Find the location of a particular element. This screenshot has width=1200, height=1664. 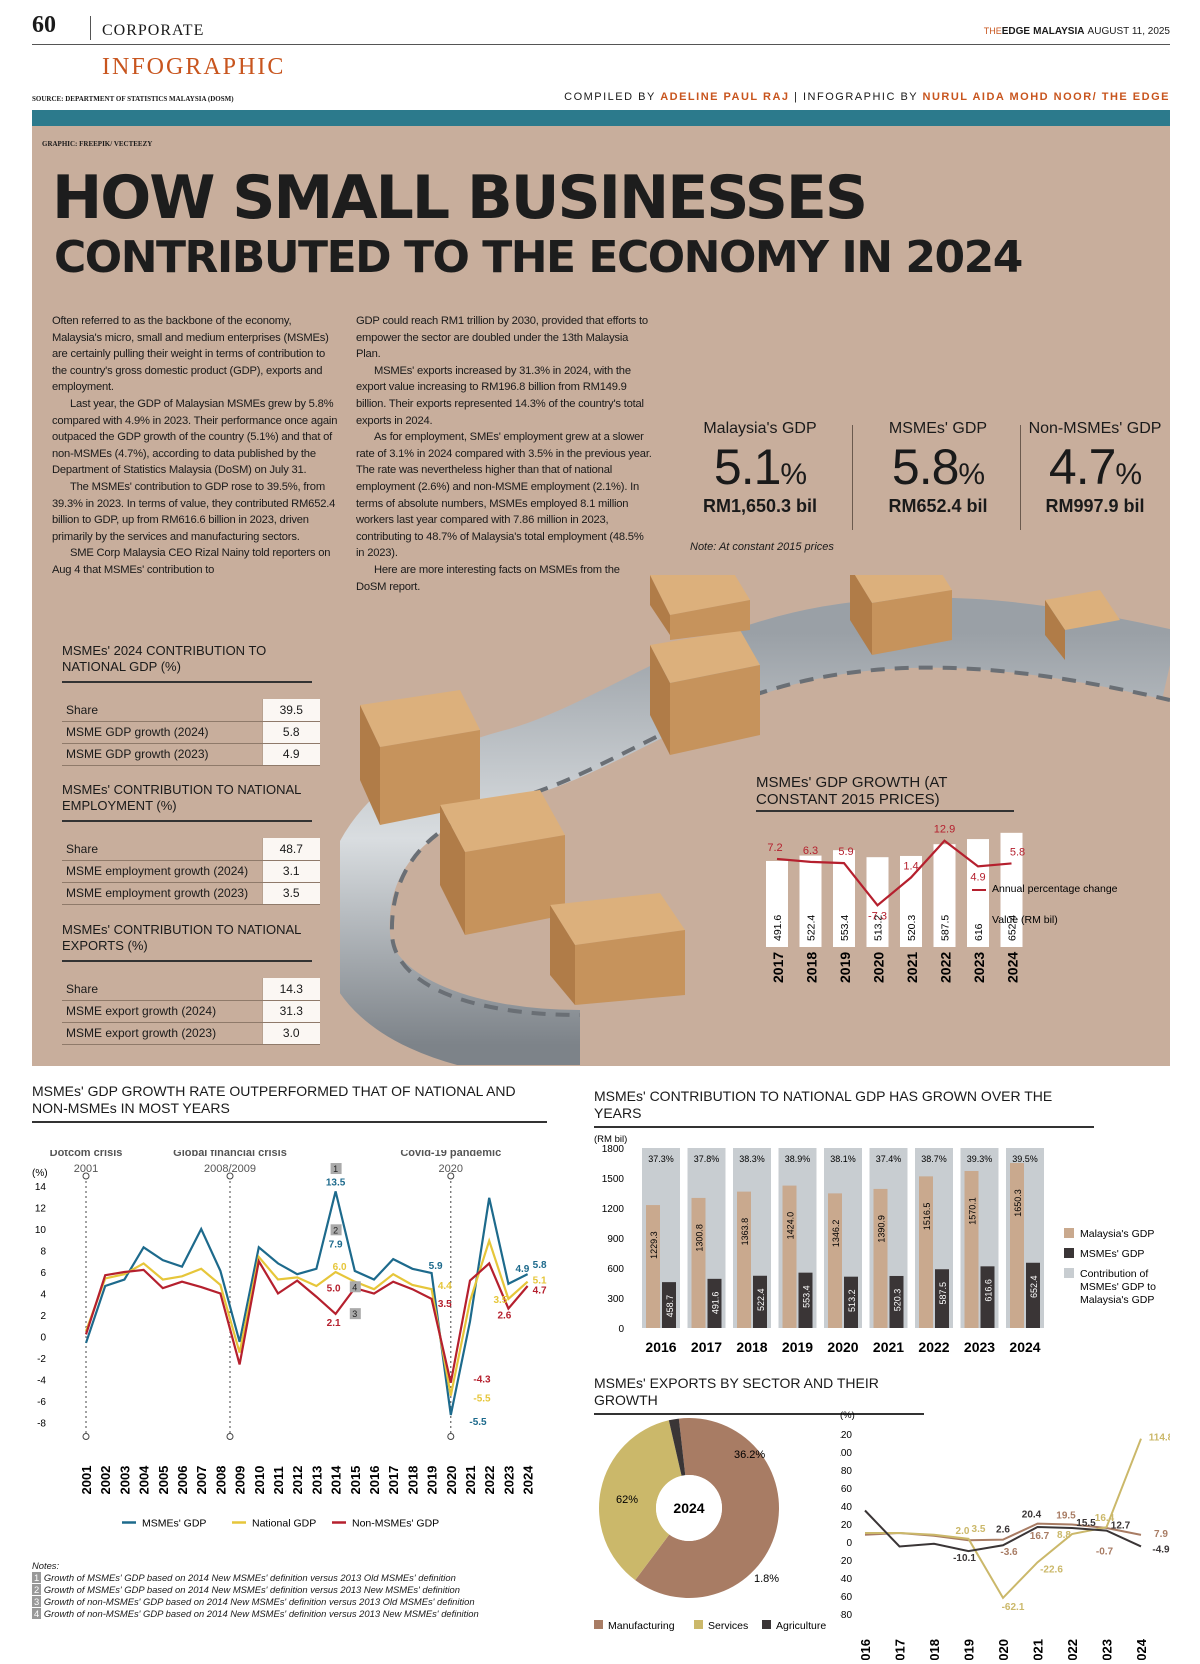

note-number: 1 is located at coordinates (335, 1169).